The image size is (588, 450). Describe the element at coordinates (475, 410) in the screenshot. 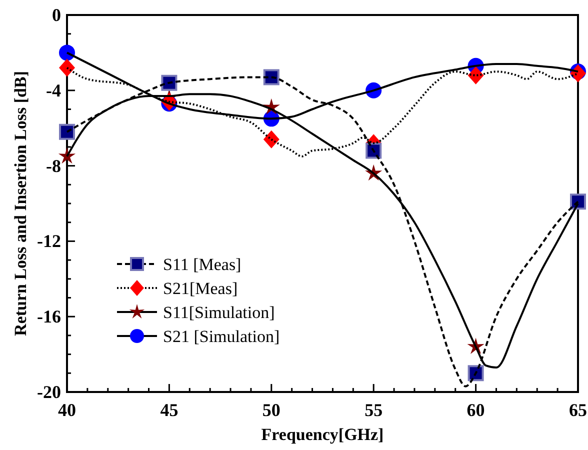

I see `x-tick-label: 60` at that location.